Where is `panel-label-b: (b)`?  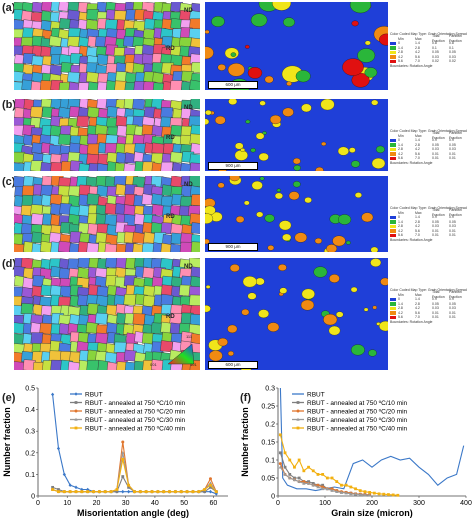 panel-label-b: (b) is located at coordinates (9, 105).